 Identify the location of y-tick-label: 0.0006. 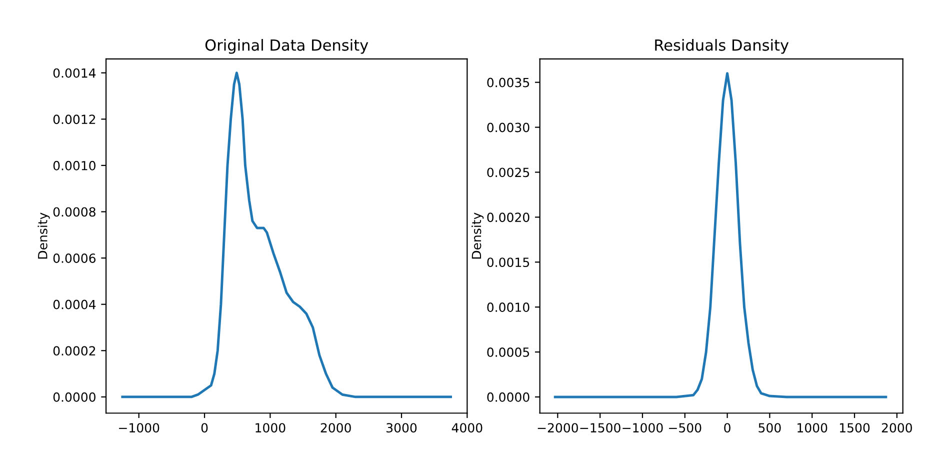
(74, 258).